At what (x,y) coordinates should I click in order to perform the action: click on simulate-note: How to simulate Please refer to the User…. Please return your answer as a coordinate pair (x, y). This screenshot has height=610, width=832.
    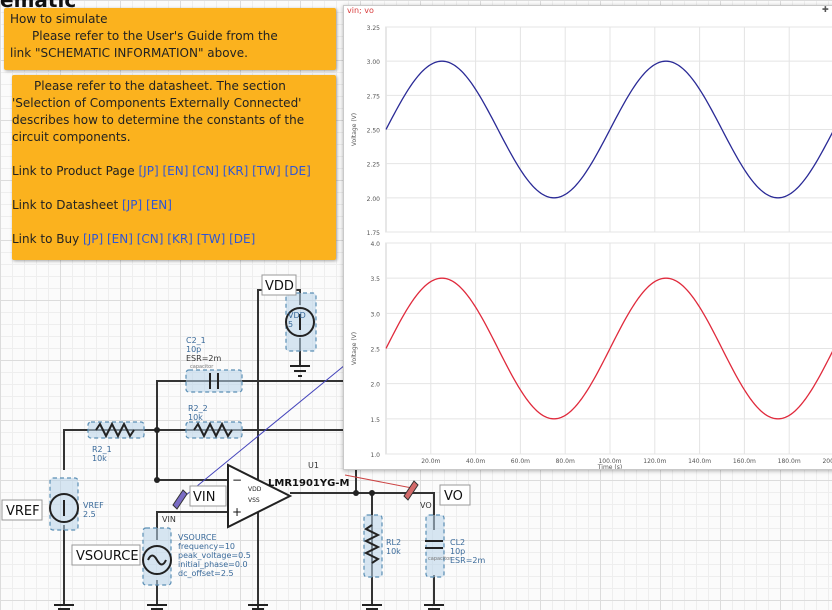
    Looking at the image, I should click on (170, 39).